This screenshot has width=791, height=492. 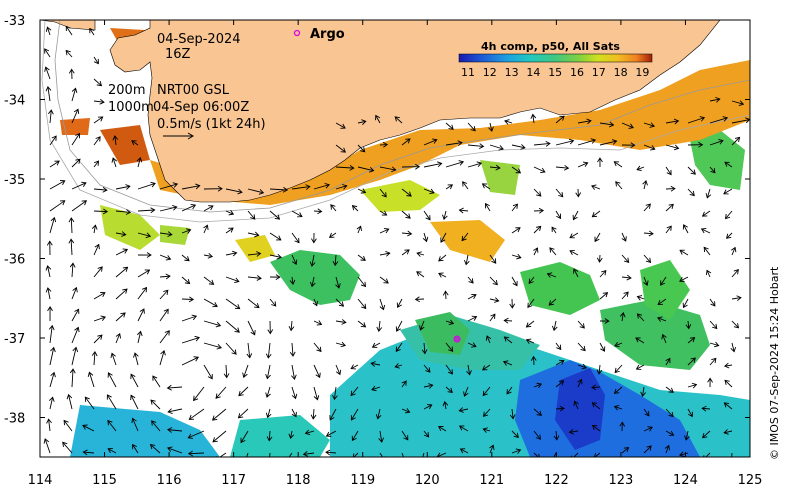 What do you see at coordinates (178, 136) in the screenshot?
I see `scale-arrow` at bounding box center [178, 136].